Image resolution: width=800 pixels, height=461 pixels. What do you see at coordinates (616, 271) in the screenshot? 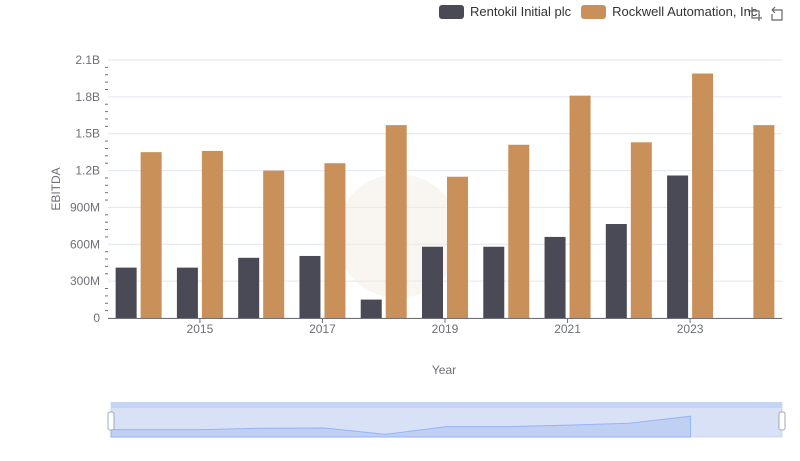
I see `bar-rentokil-2022` at bounding box center [616, 271].